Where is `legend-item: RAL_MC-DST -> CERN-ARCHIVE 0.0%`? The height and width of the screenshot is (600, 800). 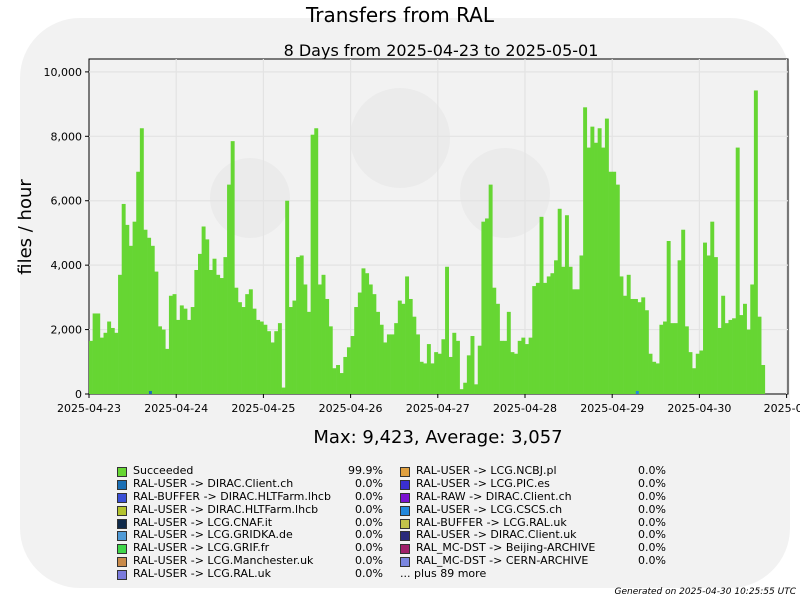 legend-item: RAL_MC-DST -> CERN-ARCHIVE 0.0% is located at coordinates (535, 561).